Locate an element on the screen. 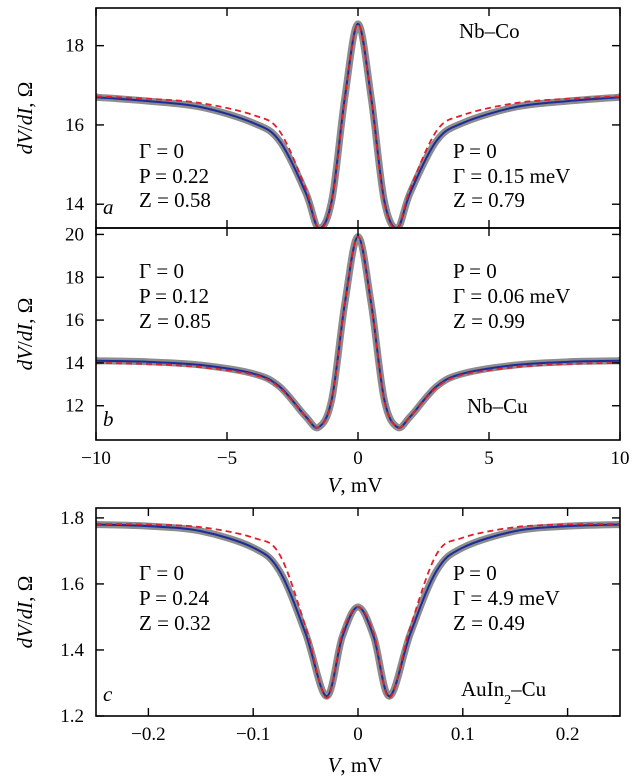 The height and width of the screenshot is (780, 643). panel-c-xtick-label: 0.2 is located at coordinates (568, 734).